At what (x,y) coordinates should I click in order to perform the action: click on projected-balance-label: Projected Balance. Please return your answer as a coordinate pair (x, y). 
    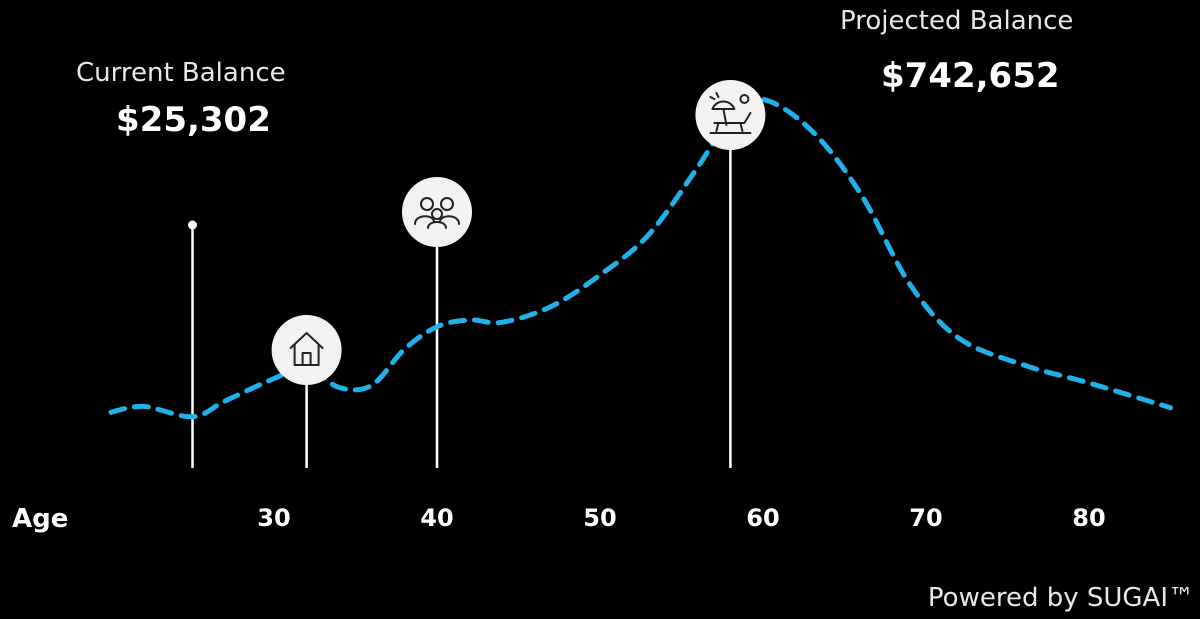
    Looking at the image, I should click on (957, 21).